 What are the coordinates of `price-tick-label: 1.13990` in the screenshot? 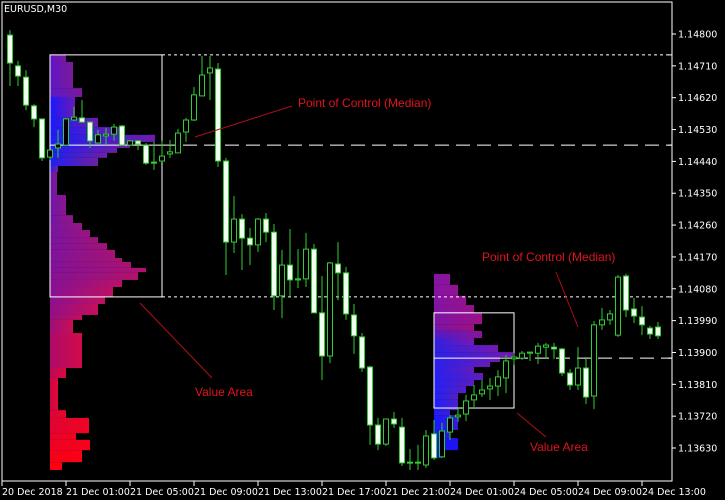 It's located at (697, 321).